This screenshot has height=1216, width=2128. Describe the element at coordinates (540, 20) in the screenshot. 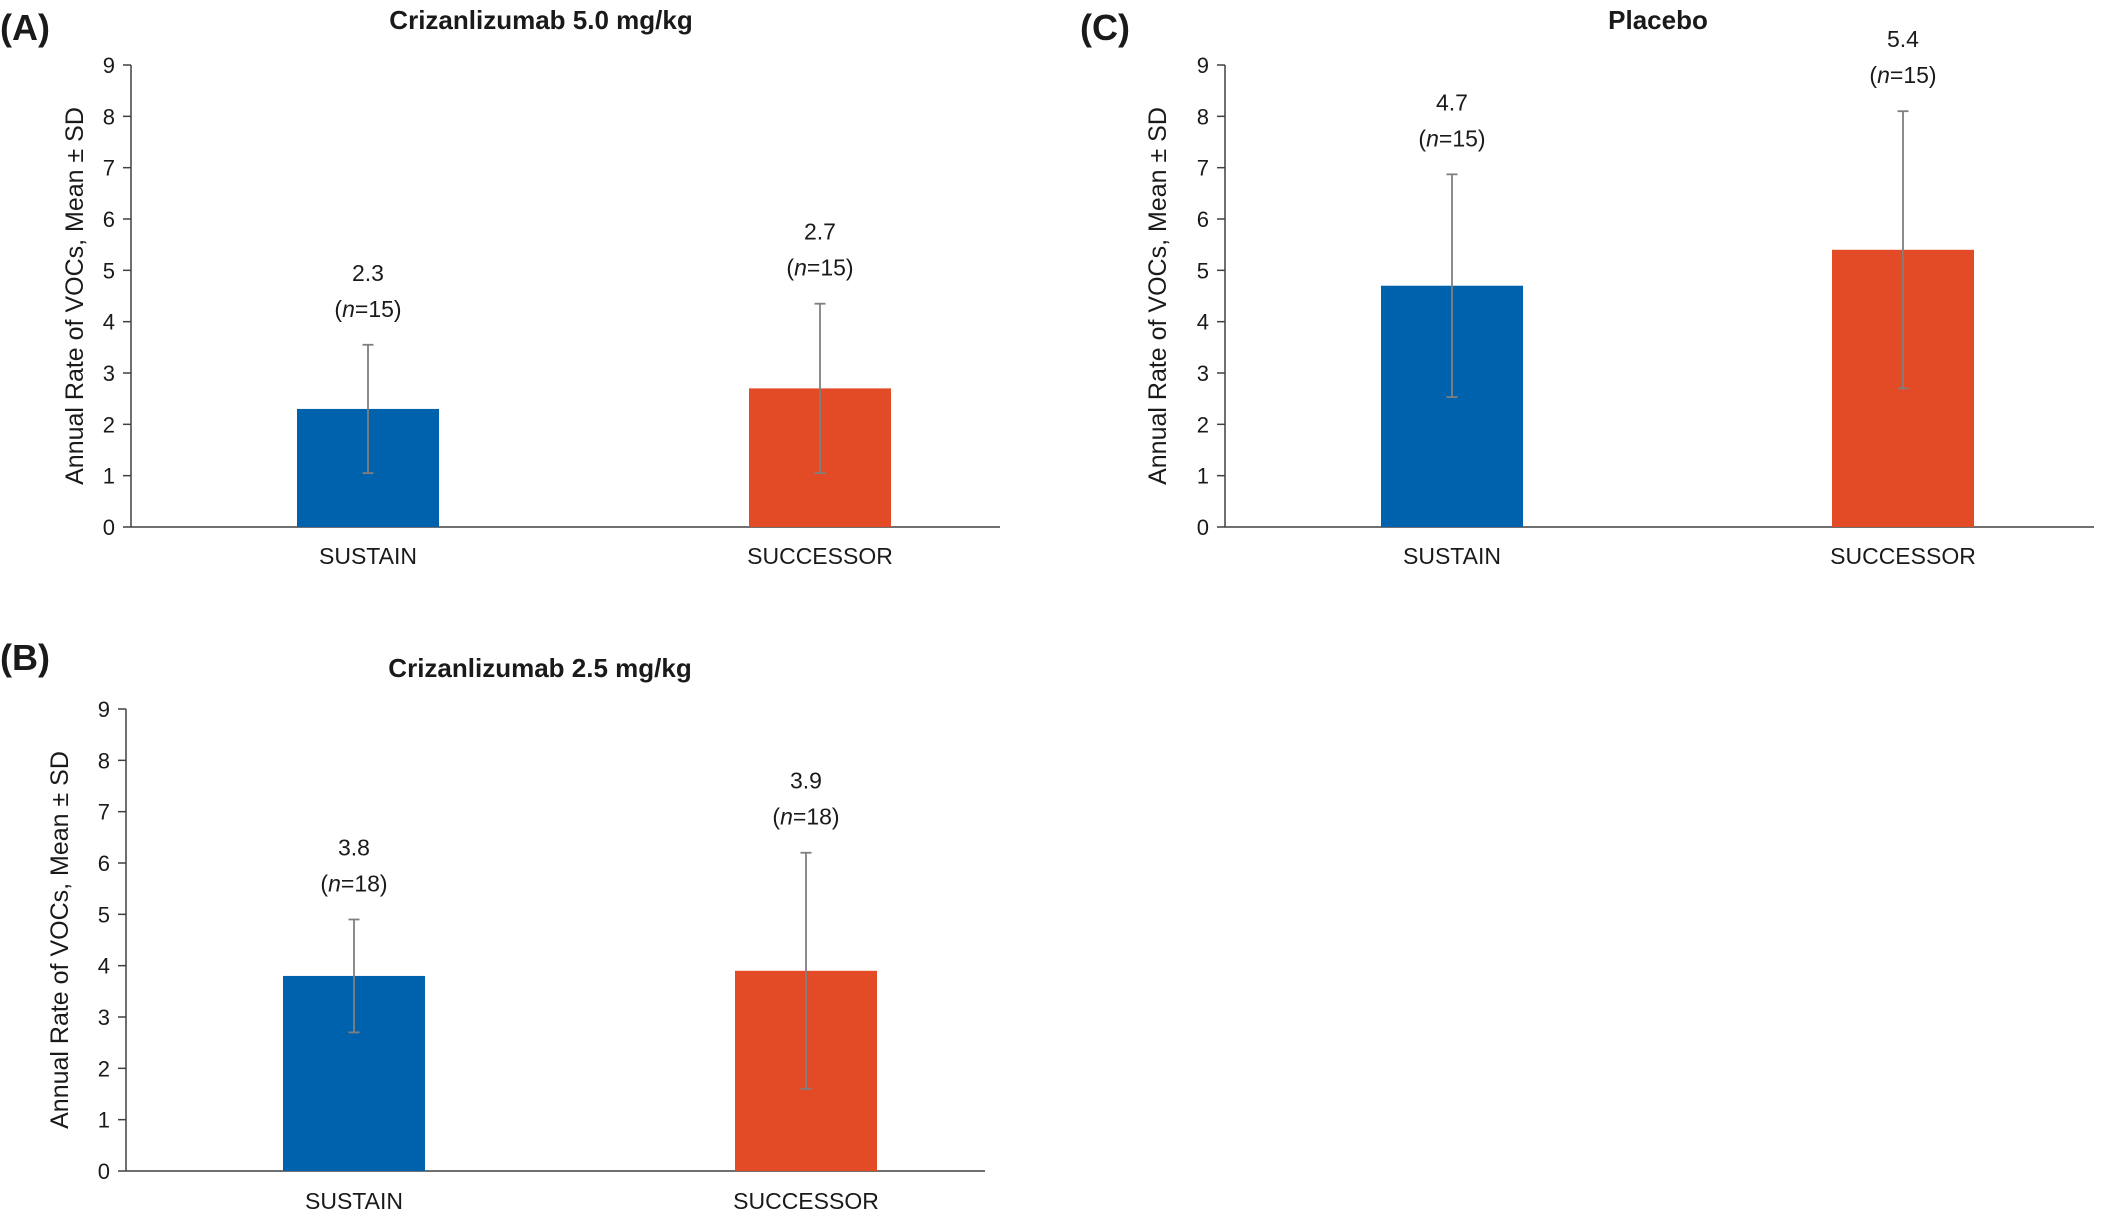

I see `chart-title: Crizanlizumab 5.0 mg/kg` at that location.